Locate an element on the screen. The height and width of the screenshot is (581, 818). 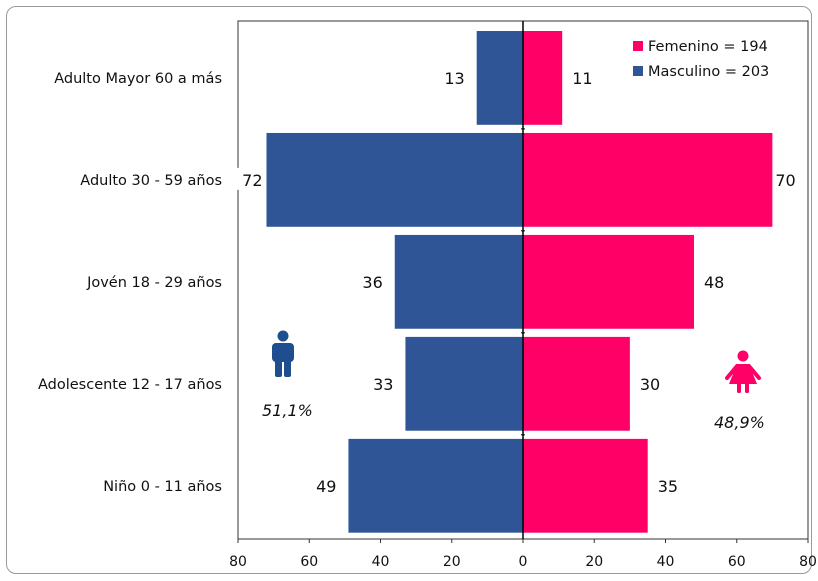
female-percent-label: 48,9% is located at coordinates (739, 422).